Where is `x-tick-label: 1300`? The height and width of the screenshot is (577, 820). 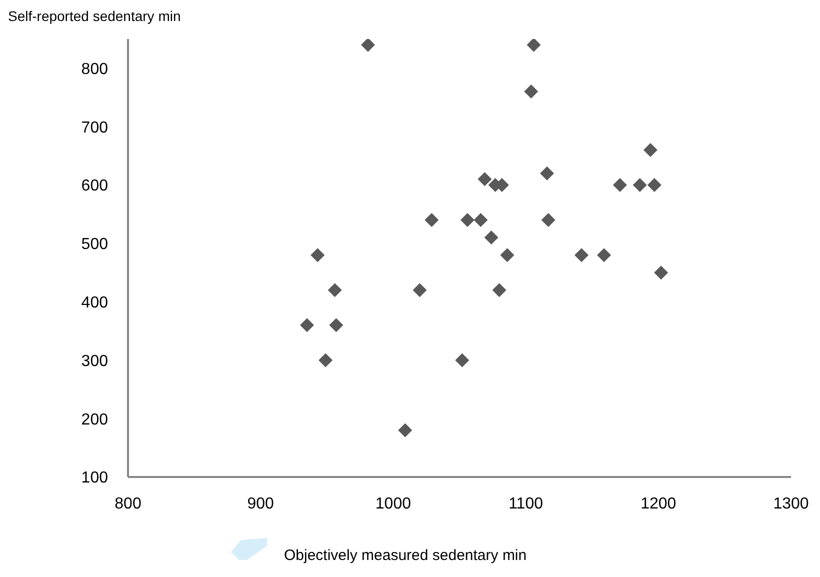
x-tick-label: 1300 is located at coordinates (791, 503).